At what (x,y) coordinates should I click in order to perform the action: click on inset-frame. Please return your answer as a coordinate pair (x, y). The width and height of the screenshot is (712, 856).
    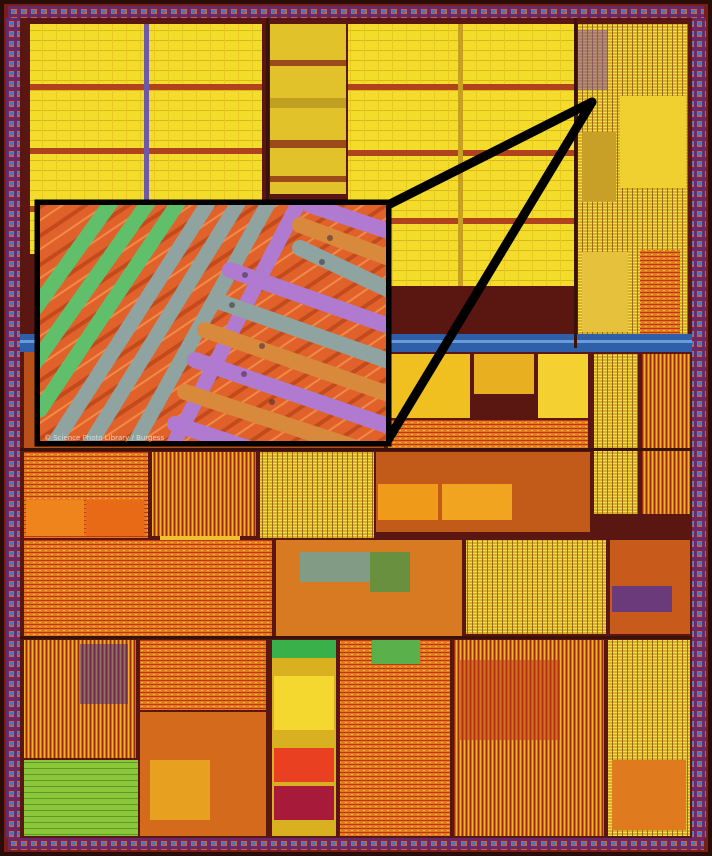
    Looking at the image, I should click on (213, 323).